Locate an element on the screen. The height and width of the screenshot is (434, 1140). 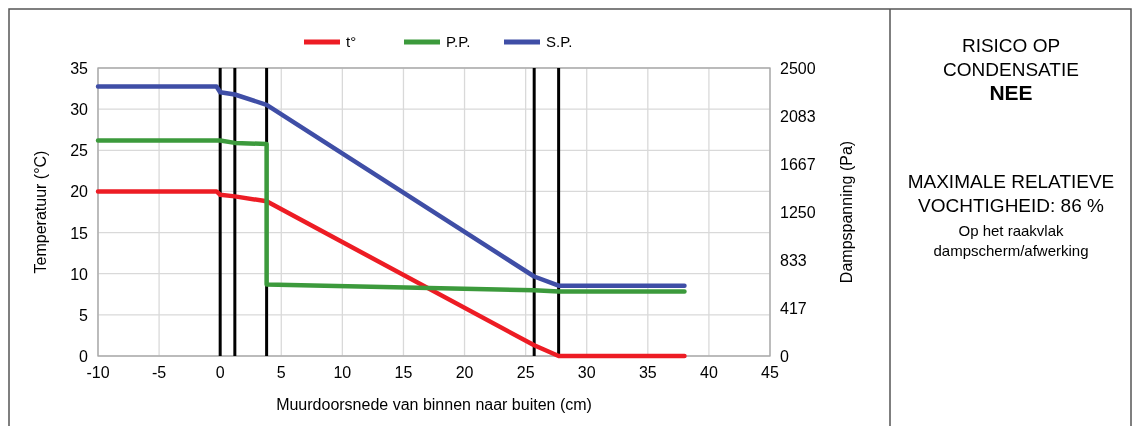
x-tick-label: 10 is located at coordinates (342, 372).